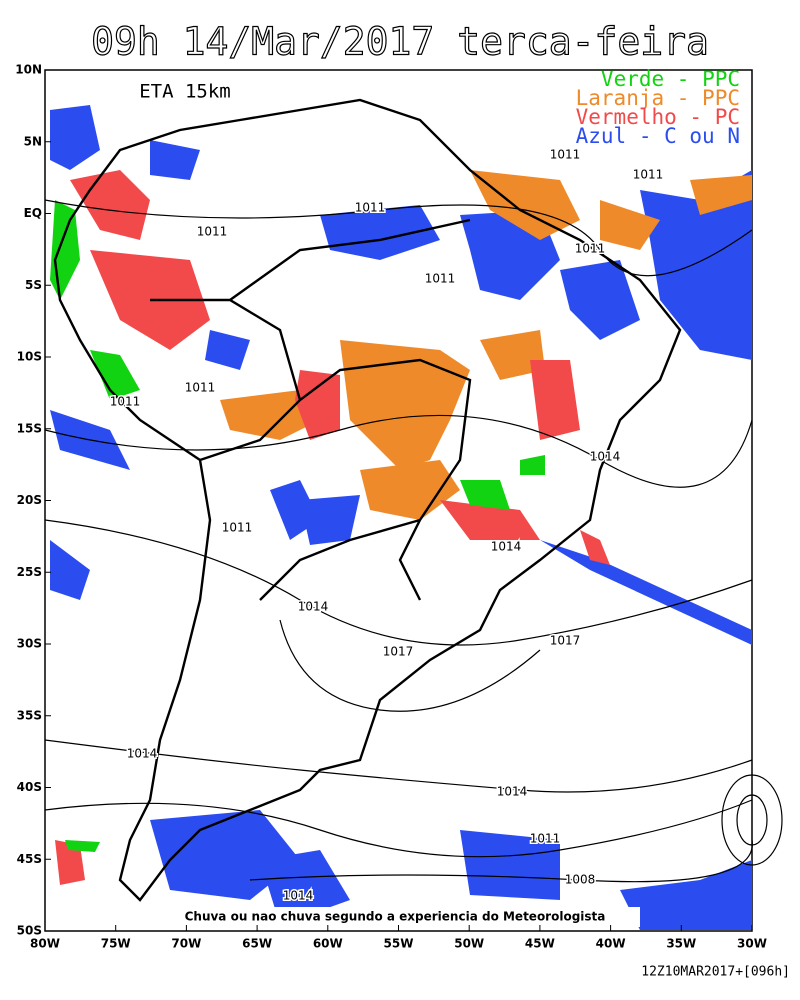 This screenshot has width=800, height=1000. I want to click on y-tick-label: 40S, so click(29, 787).